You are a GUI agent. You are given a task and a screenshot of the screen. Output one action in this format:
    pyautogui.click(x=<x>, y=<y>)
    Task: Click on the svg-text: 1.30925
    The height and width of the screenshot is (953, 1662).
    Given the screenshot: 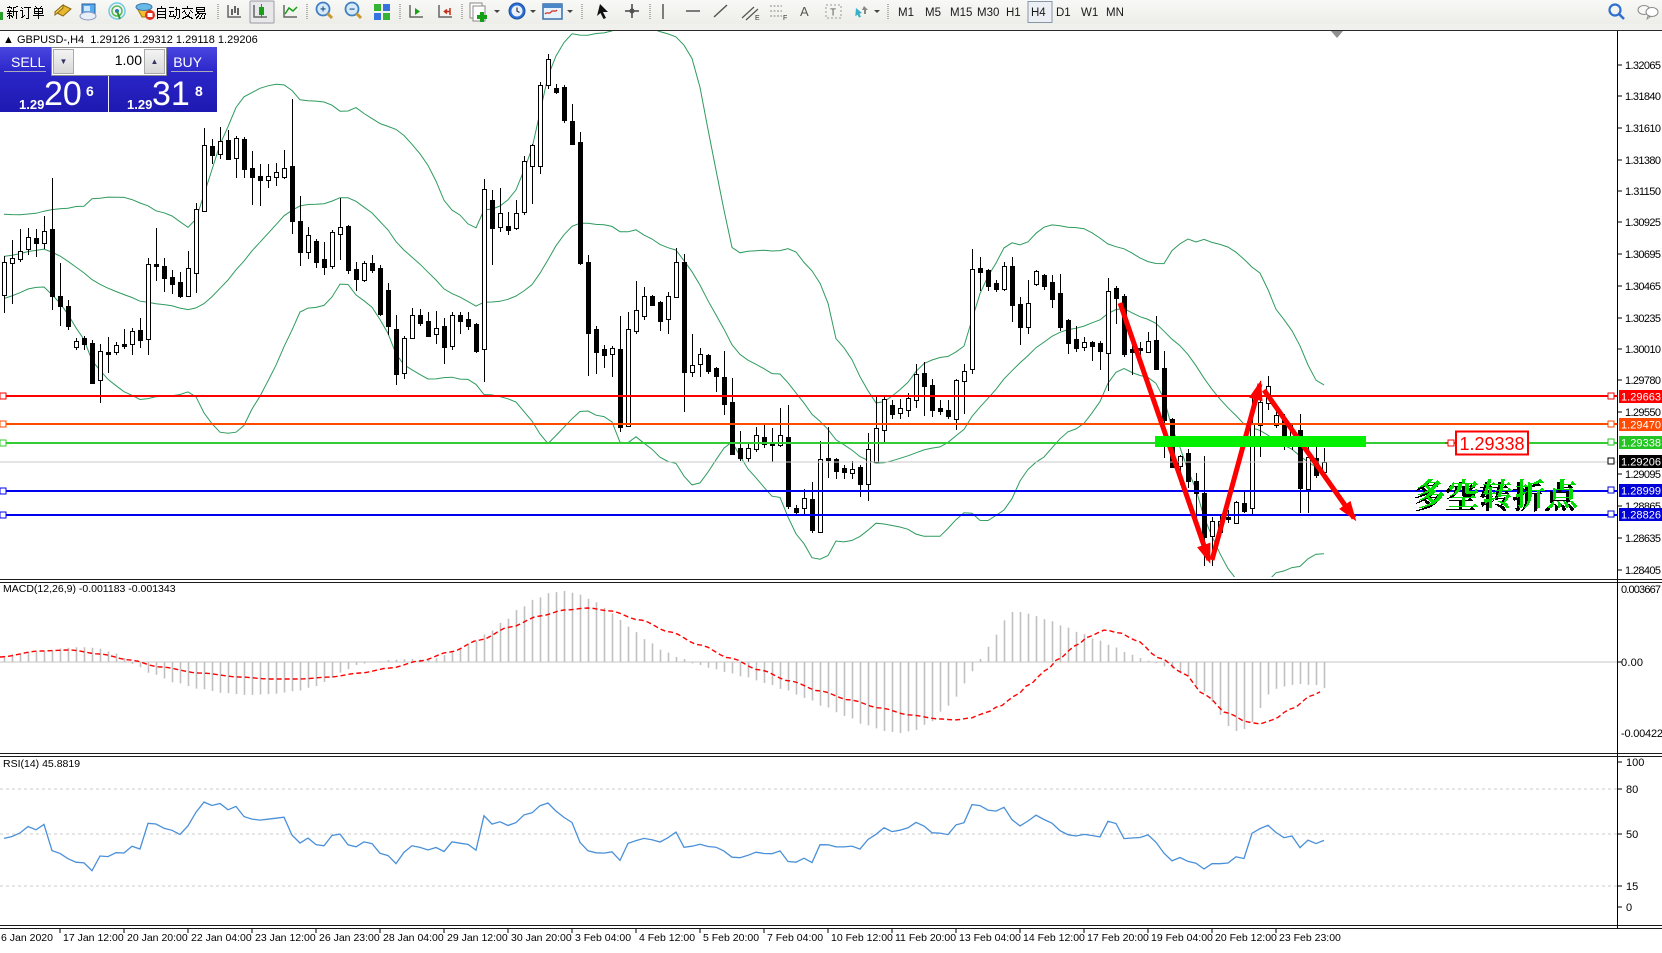 What is the action you would take?
    pyautogui.click(x=1643, y=223)
    